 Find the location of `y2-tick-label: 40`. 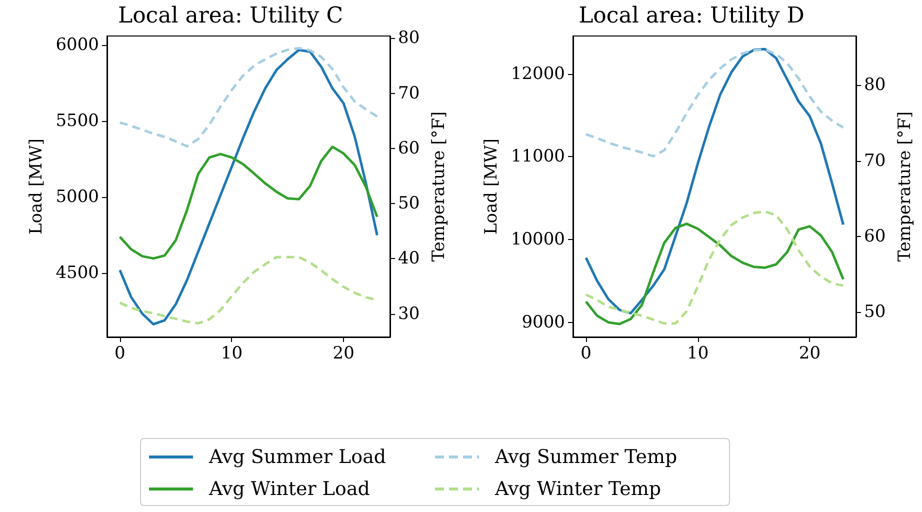

y2-tick-label: 40 is located at coordinates (409, 258).